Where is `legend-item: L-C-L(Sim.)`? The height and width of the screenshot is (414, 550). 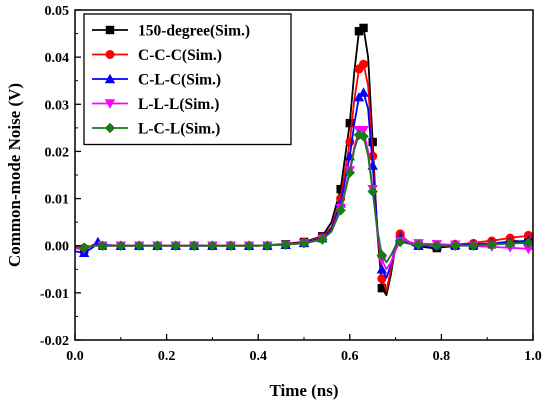 legend-item: L-C-L(Sim.) is located at coordinates (156, 129).